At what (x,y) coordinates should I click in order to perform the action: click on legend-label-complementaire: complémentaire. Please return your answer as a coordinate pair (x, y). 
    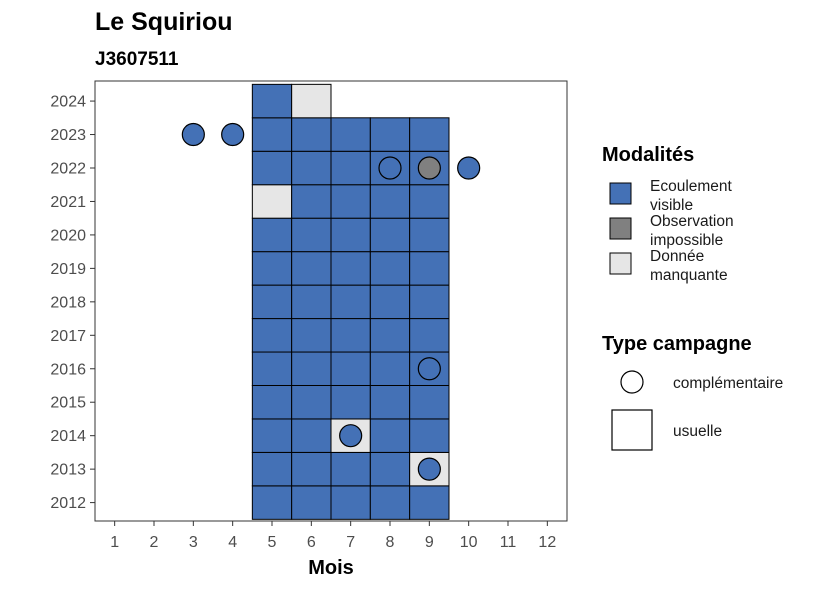
    Looking at the image, I should click on (728, 383).